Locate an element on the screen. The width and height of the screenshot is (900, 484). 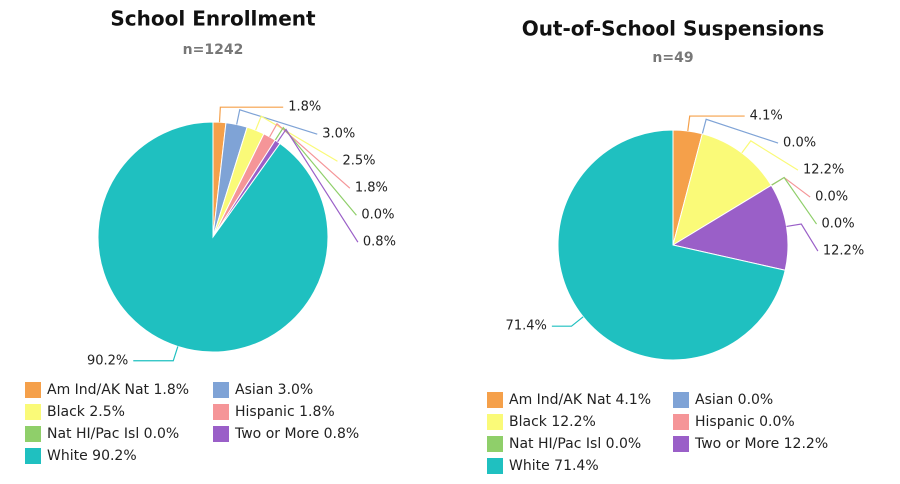
data-label: 4.1% is located at coordinates (766, 116).